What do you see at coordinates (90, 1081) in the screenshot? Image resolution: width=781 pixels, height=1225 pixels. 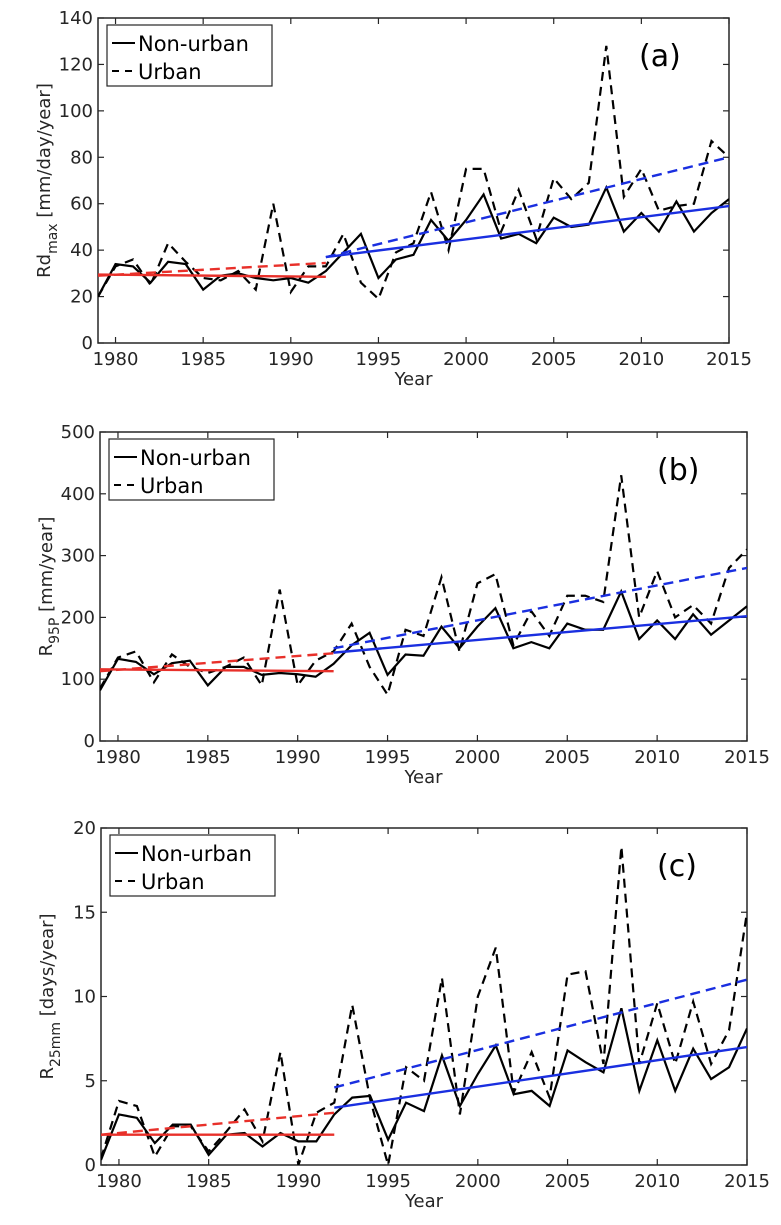 I see `y-tick-label: 5` at bounding box center [90, 1081].